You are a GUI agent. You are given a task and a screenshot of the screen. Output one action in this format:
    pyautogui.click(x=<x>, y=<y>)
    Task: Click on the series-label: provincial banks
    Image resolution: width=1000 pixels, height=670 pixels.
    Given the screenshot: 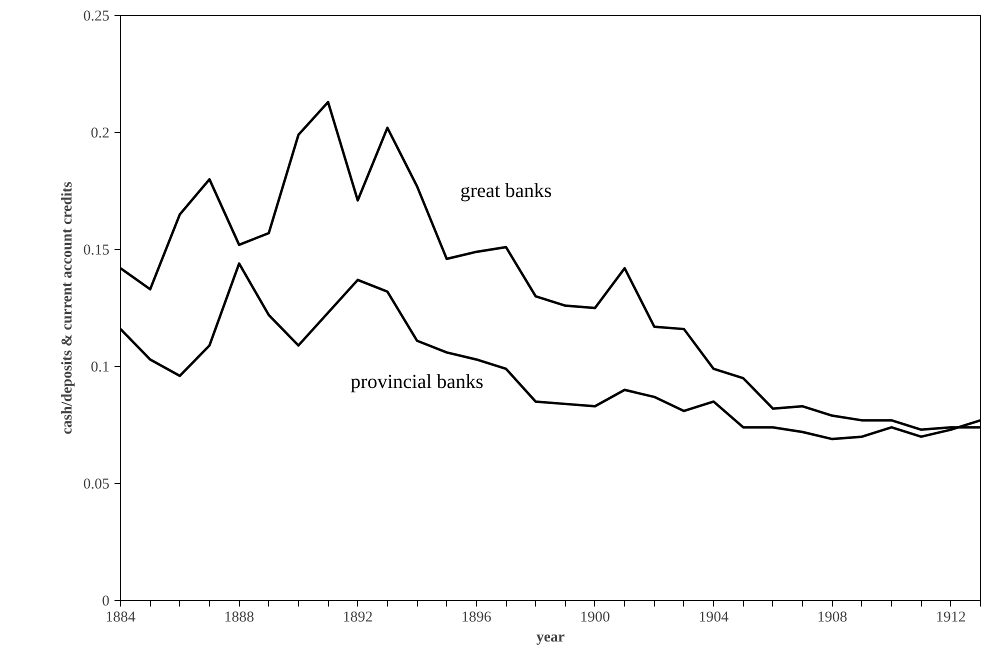 What is the action you would take?
    pyautogui.click(x=417, y=381)
    